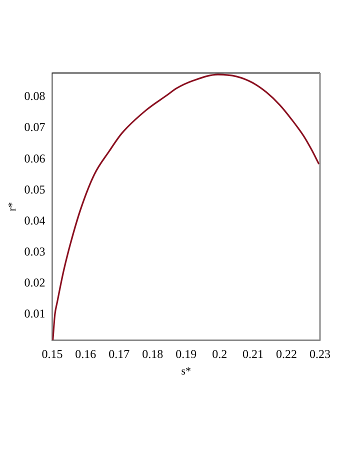 The width and height of the screenshot is (354, 458). What do you see at coordinates (153, 353) in the screenshot?
I see `x-tick-label: 0.18` at bounding box center [153, 353].